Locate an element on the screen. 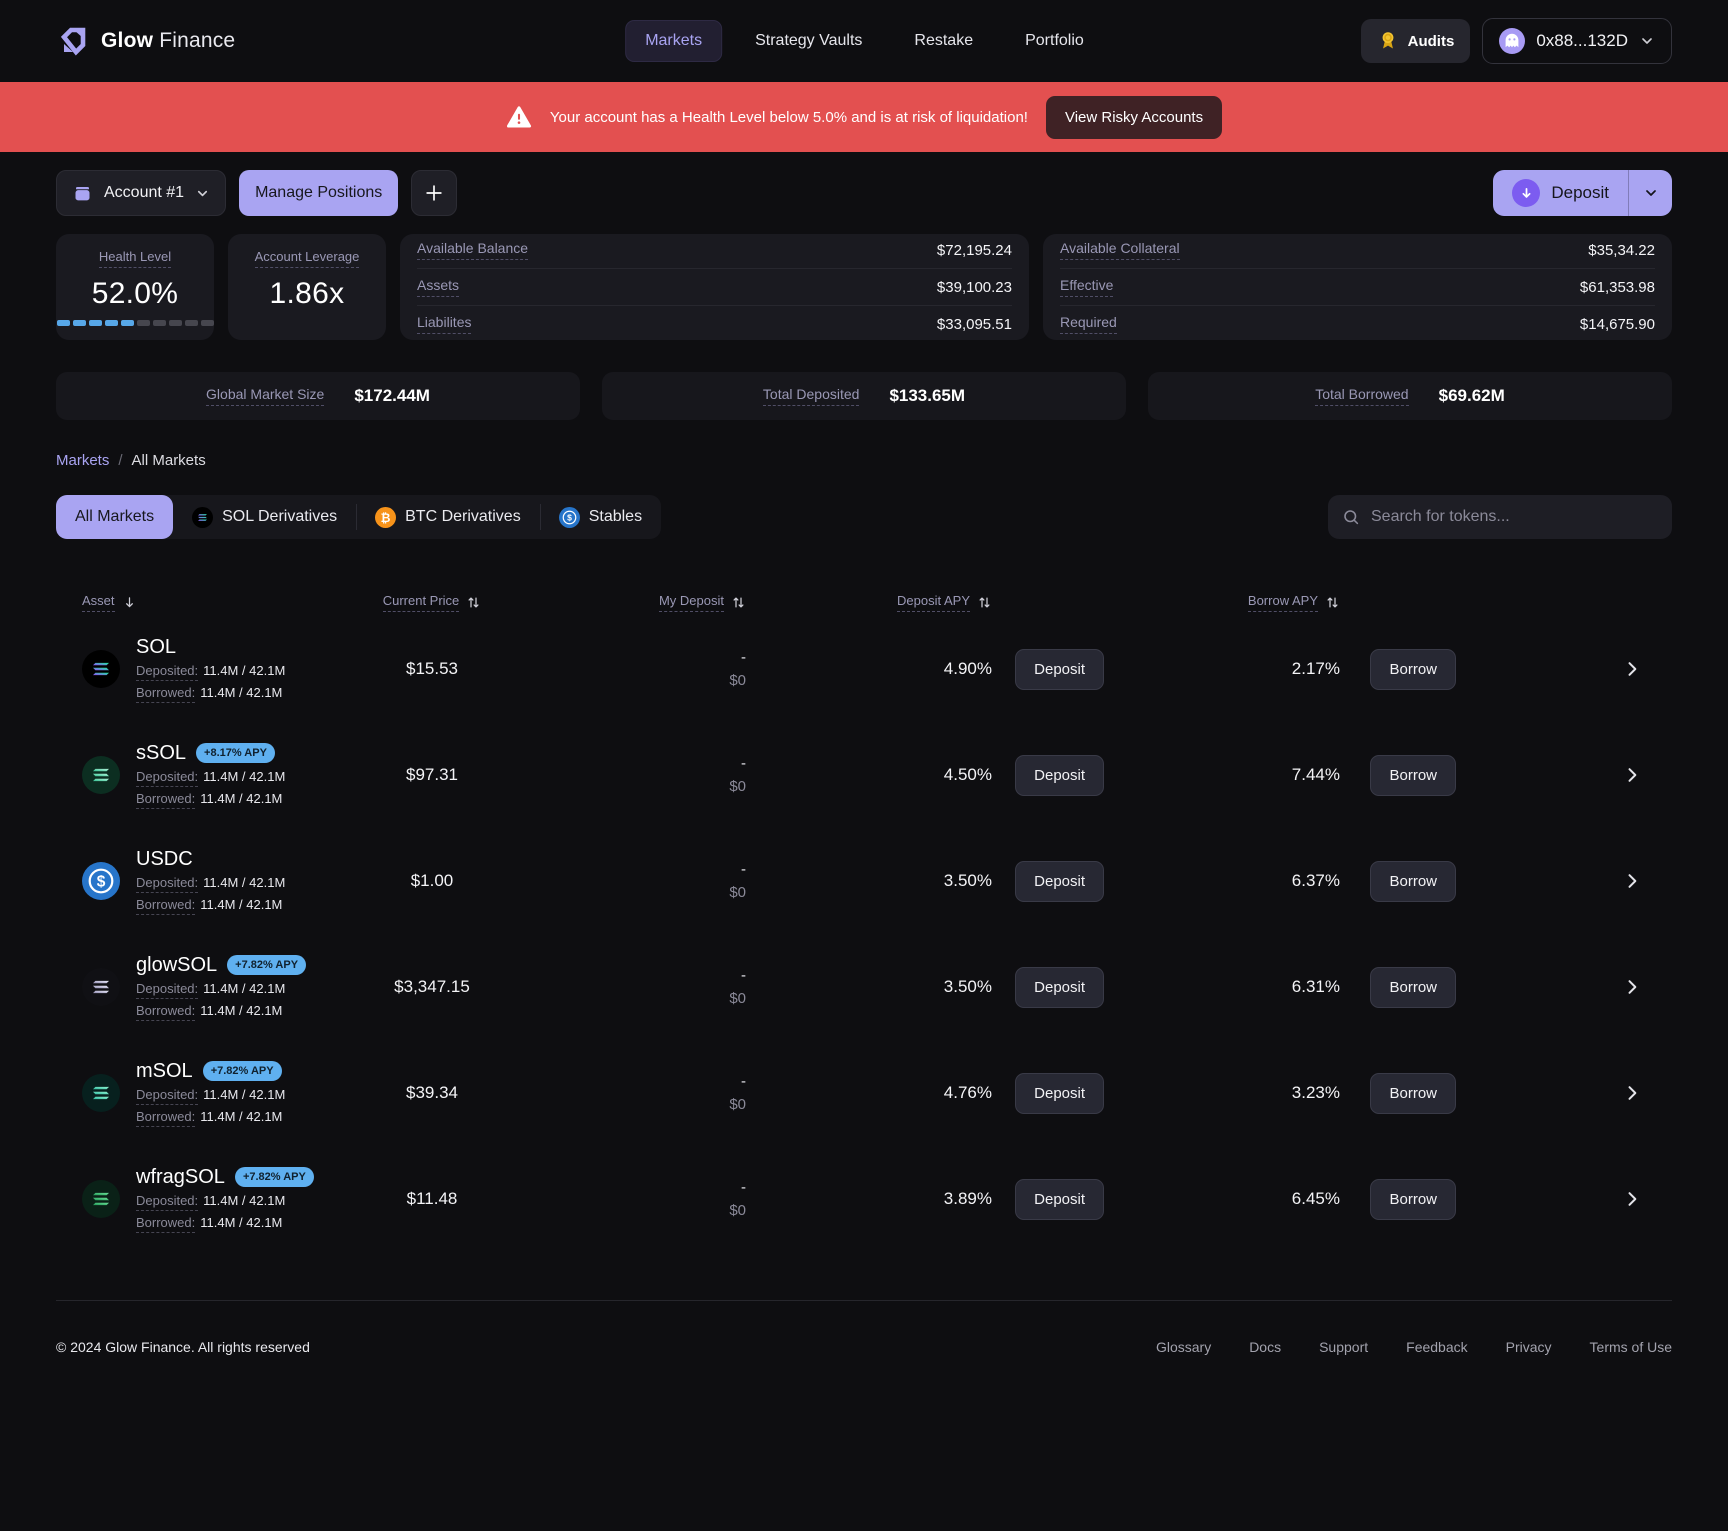 The height and width of the screenshot is (1531, 1728). wallet-button: 0x88...132D is located at coordinates (1577, 41).